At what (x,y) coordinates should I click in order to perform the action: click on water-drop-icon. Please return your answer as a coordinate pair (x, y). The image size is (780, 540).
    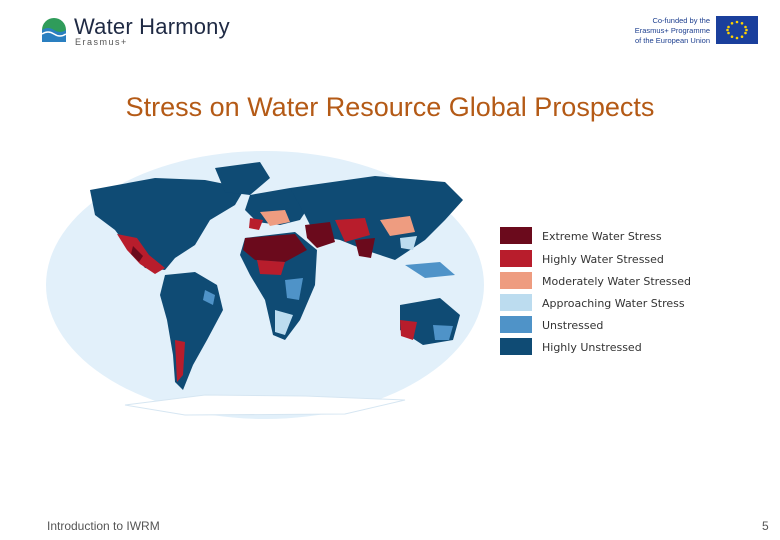
    Looking at the image, I should click on (54, 30).